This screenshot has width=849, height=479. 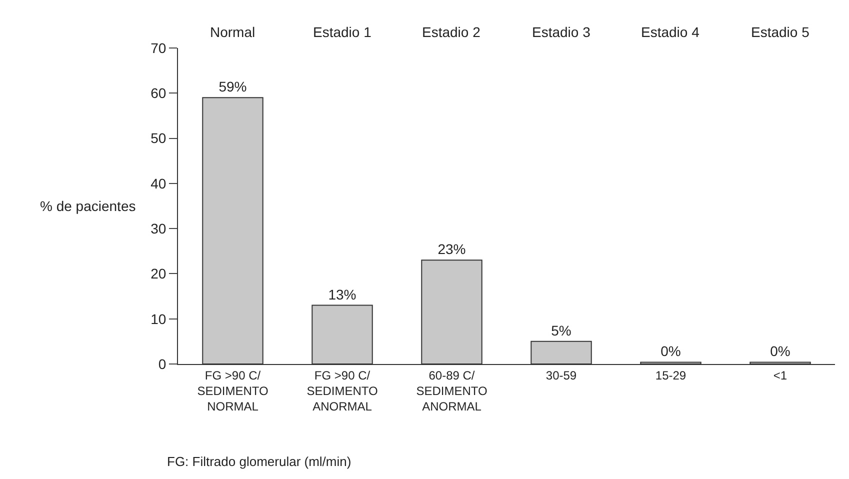 What do you see at coordinates (561, 330) in the screenshot?
I see `data-label: 5%` at bounding box center [561, 330].